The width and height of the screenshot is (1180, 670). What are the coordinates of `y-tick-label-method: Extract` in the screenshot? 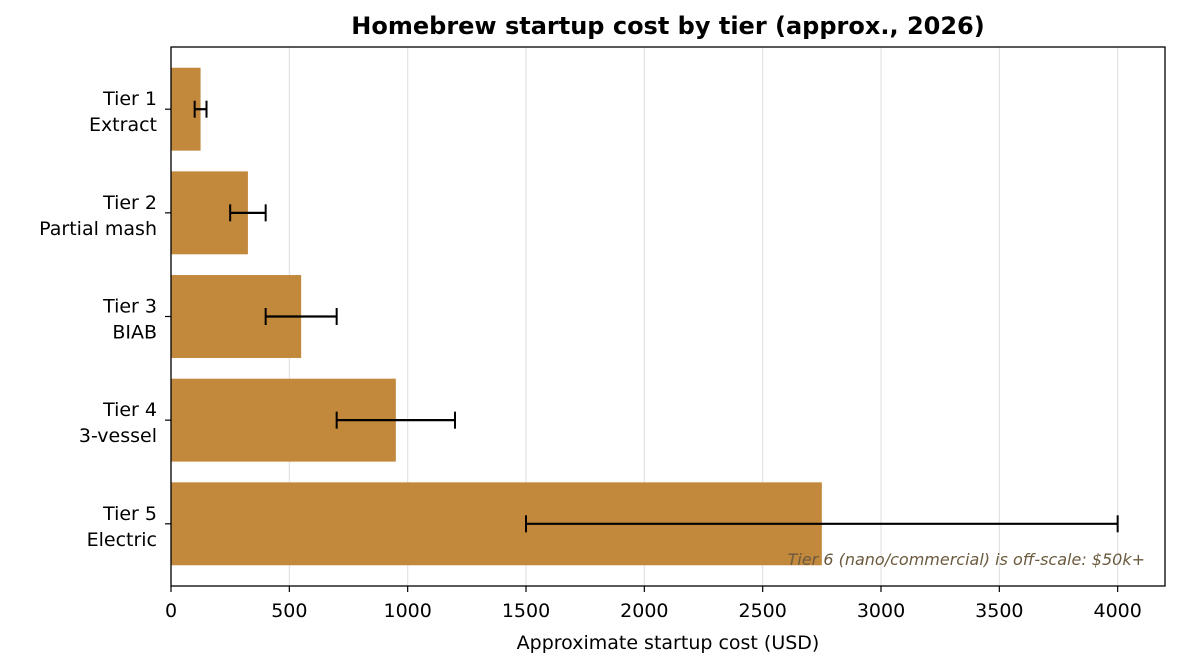 It's located at (123, 125).